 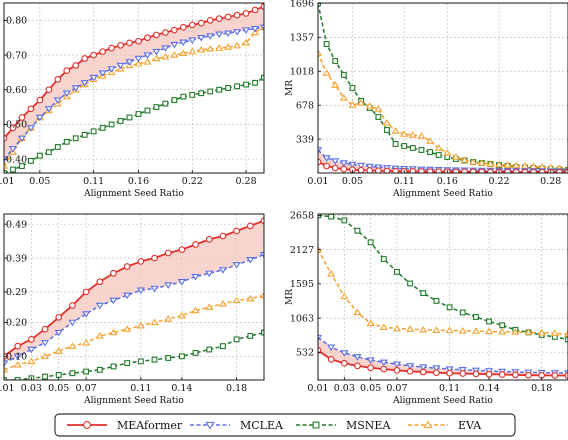 What do you see at coordinates (16, 159) in the screenshot?
I see `y-tick-label: 0.40` at bounding box center [16, 159].